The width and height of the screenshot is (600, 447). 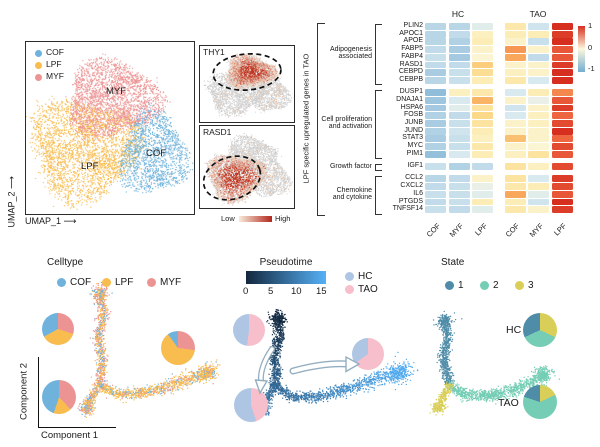 I want to click on heatmap-gene-label: PTGDS, so click(x=410, y=201).